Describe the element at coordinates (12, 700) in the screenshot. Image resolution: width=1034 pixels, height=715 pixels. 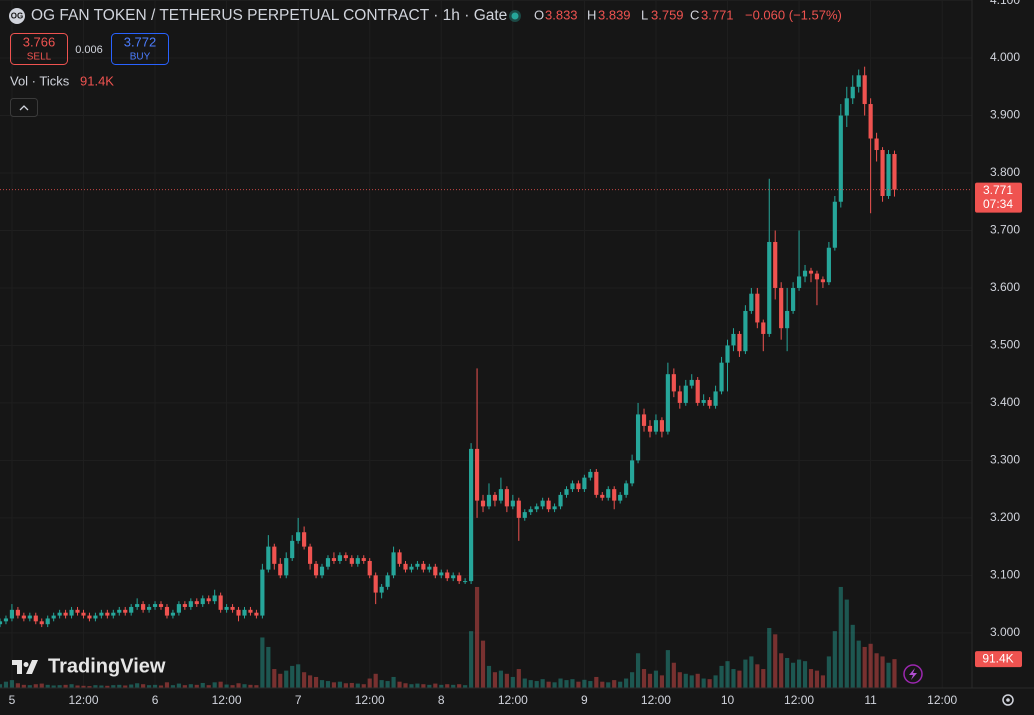
I see `x-tick-label: 5` at that location.